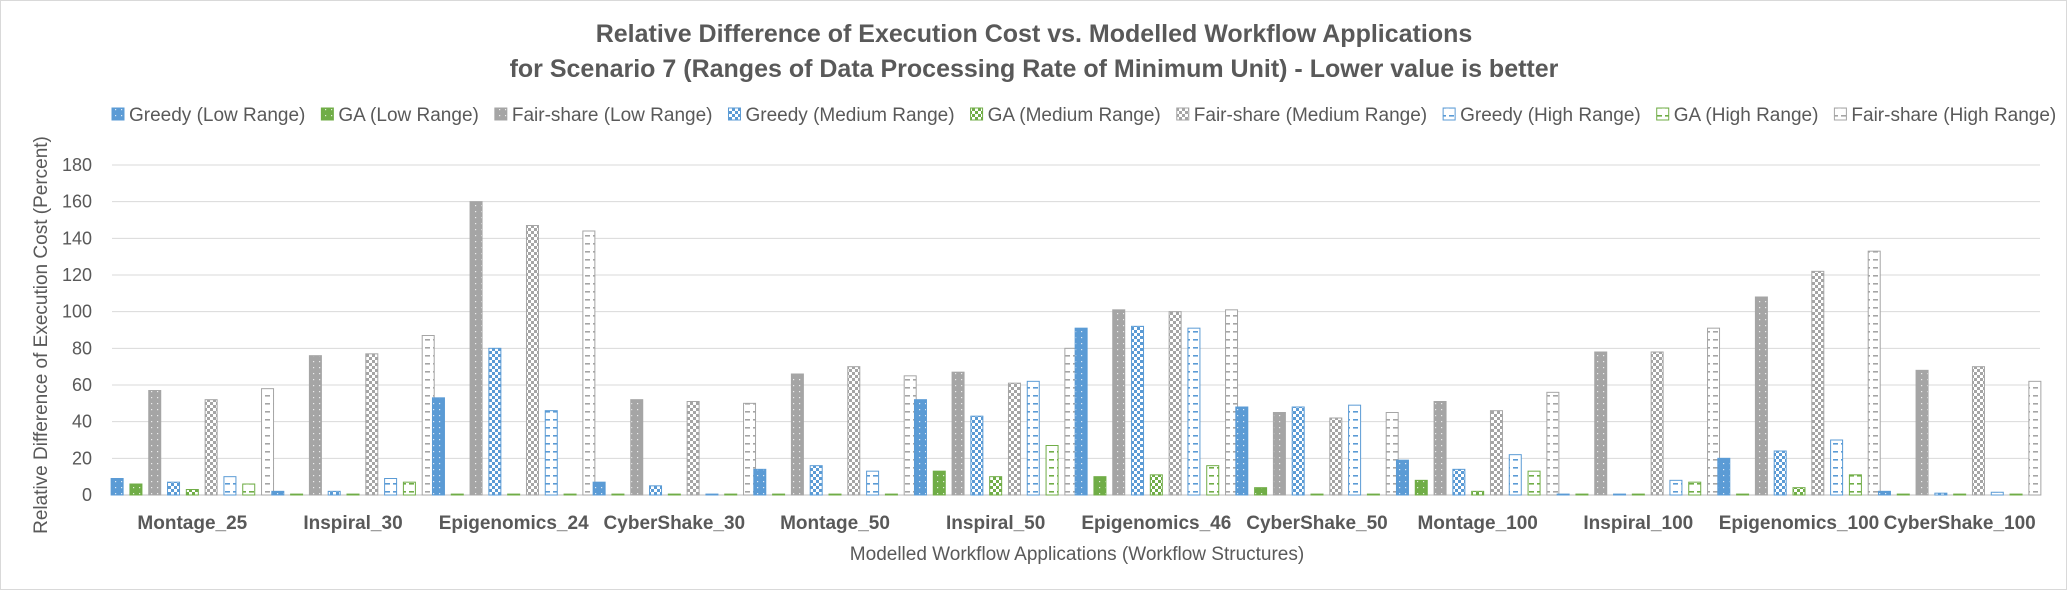 Image resolution: width=2069 pixels, height=592 pixels. What do you see at coordinates (1310, 115) in the screenshot?
I see `legend-label: Fair-share (Medium Range)` at bounding box center [1310, 115].